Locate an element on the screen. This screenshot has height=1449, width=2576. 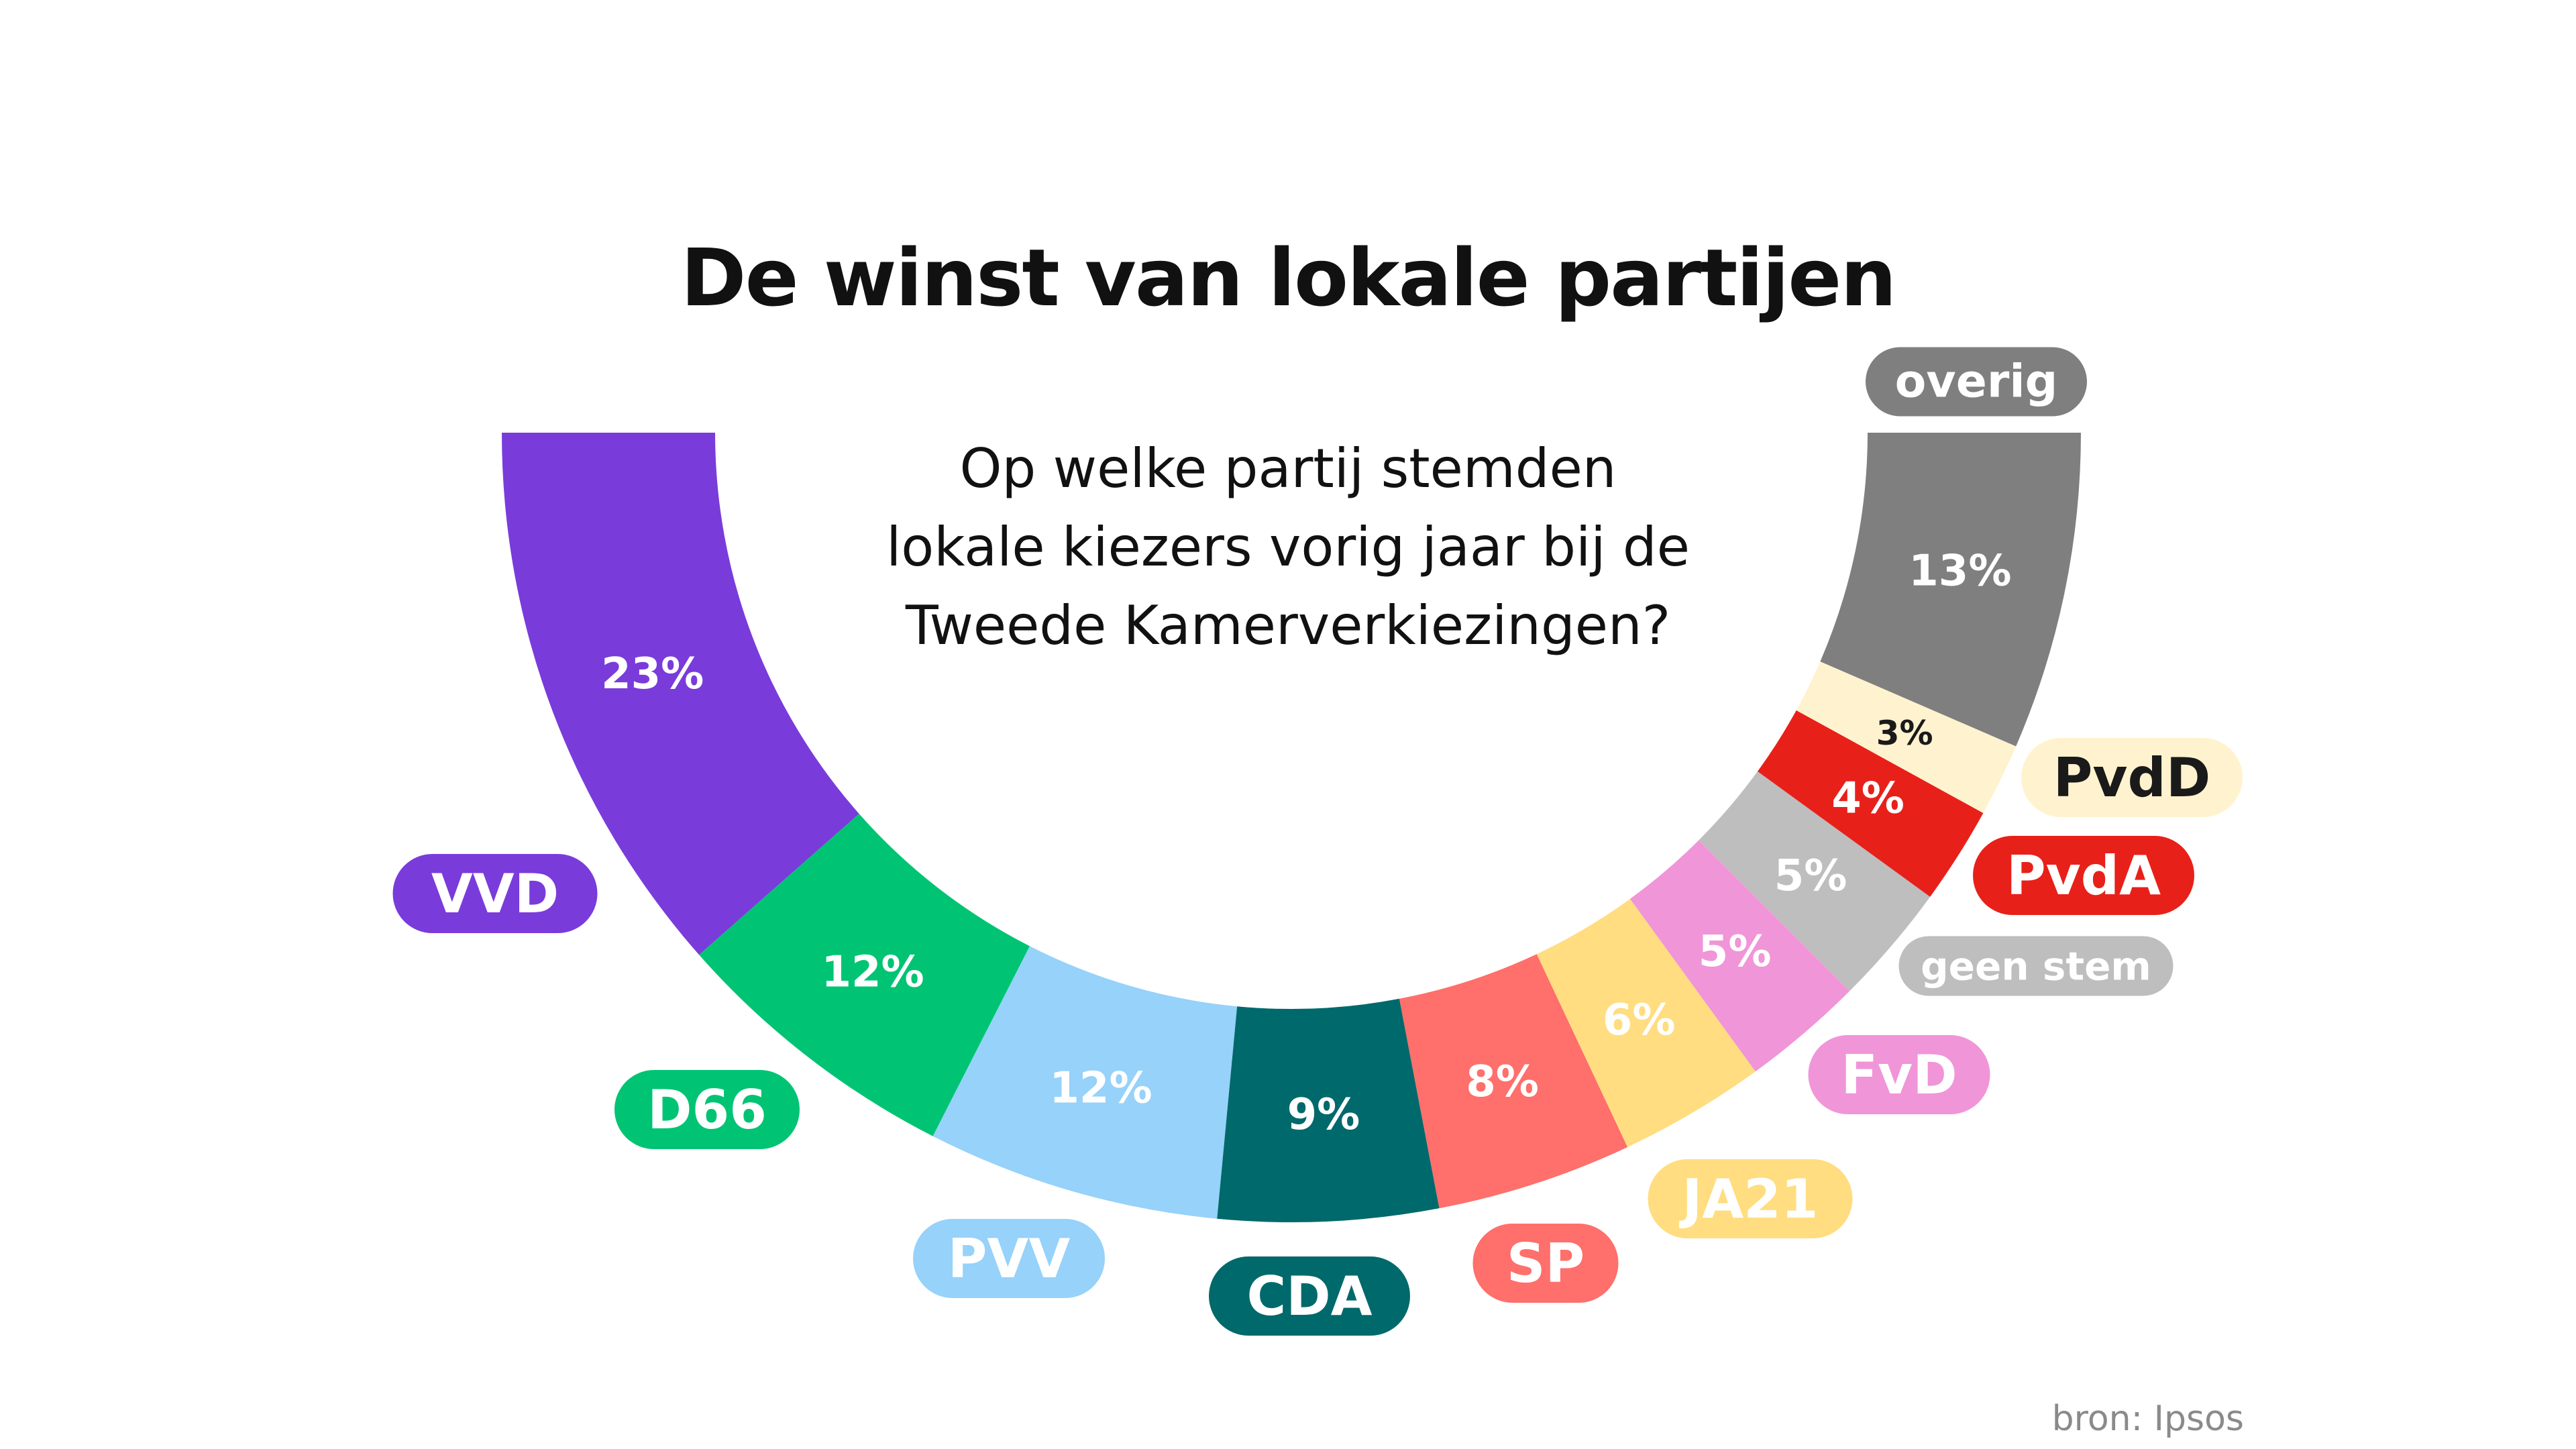
slice-pvda is located at coordinates (1870, 803).